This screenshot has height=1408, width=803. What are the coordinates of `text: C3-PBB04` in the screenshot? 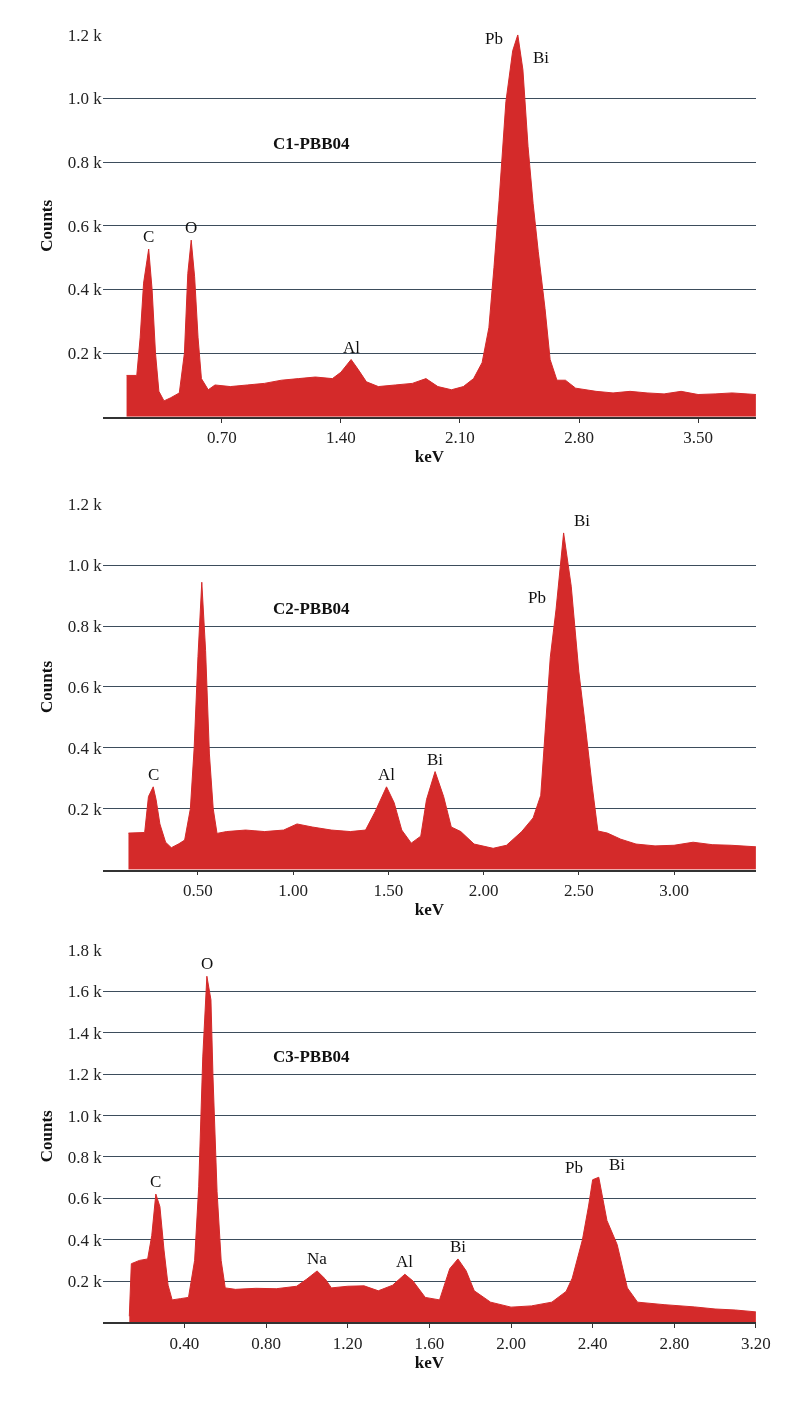 It's located at (311, 1056).